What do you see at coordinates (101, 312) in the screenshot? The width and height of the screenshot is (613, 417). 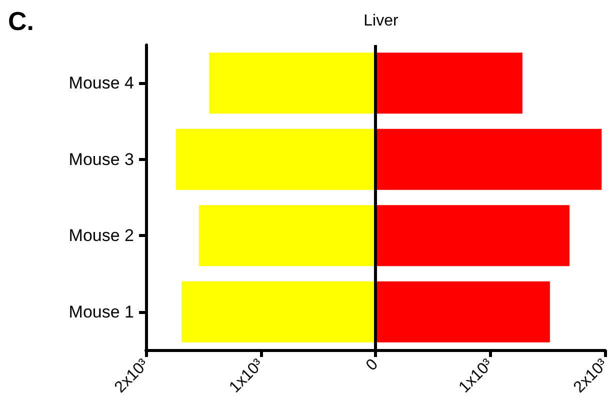 I see `y-tick-label: Mouse 1` at bounding box center [101, 312].